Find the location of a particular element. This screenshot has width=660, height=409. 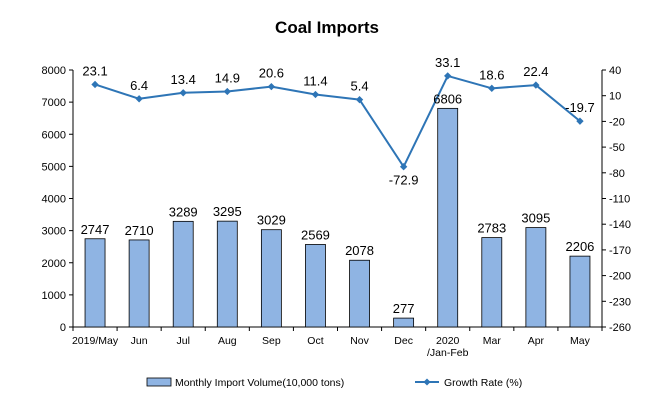

y-right-tick-label: -110 is located at coordinates (619, 200).